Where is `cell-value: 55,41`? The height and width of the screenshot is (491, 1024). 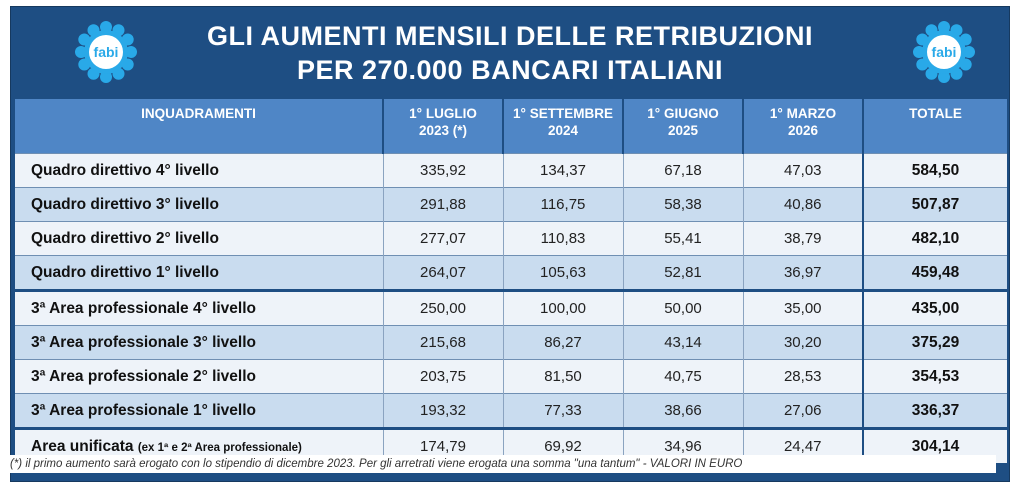 cell-value: 55,41 is located at coordinates (682, 238).